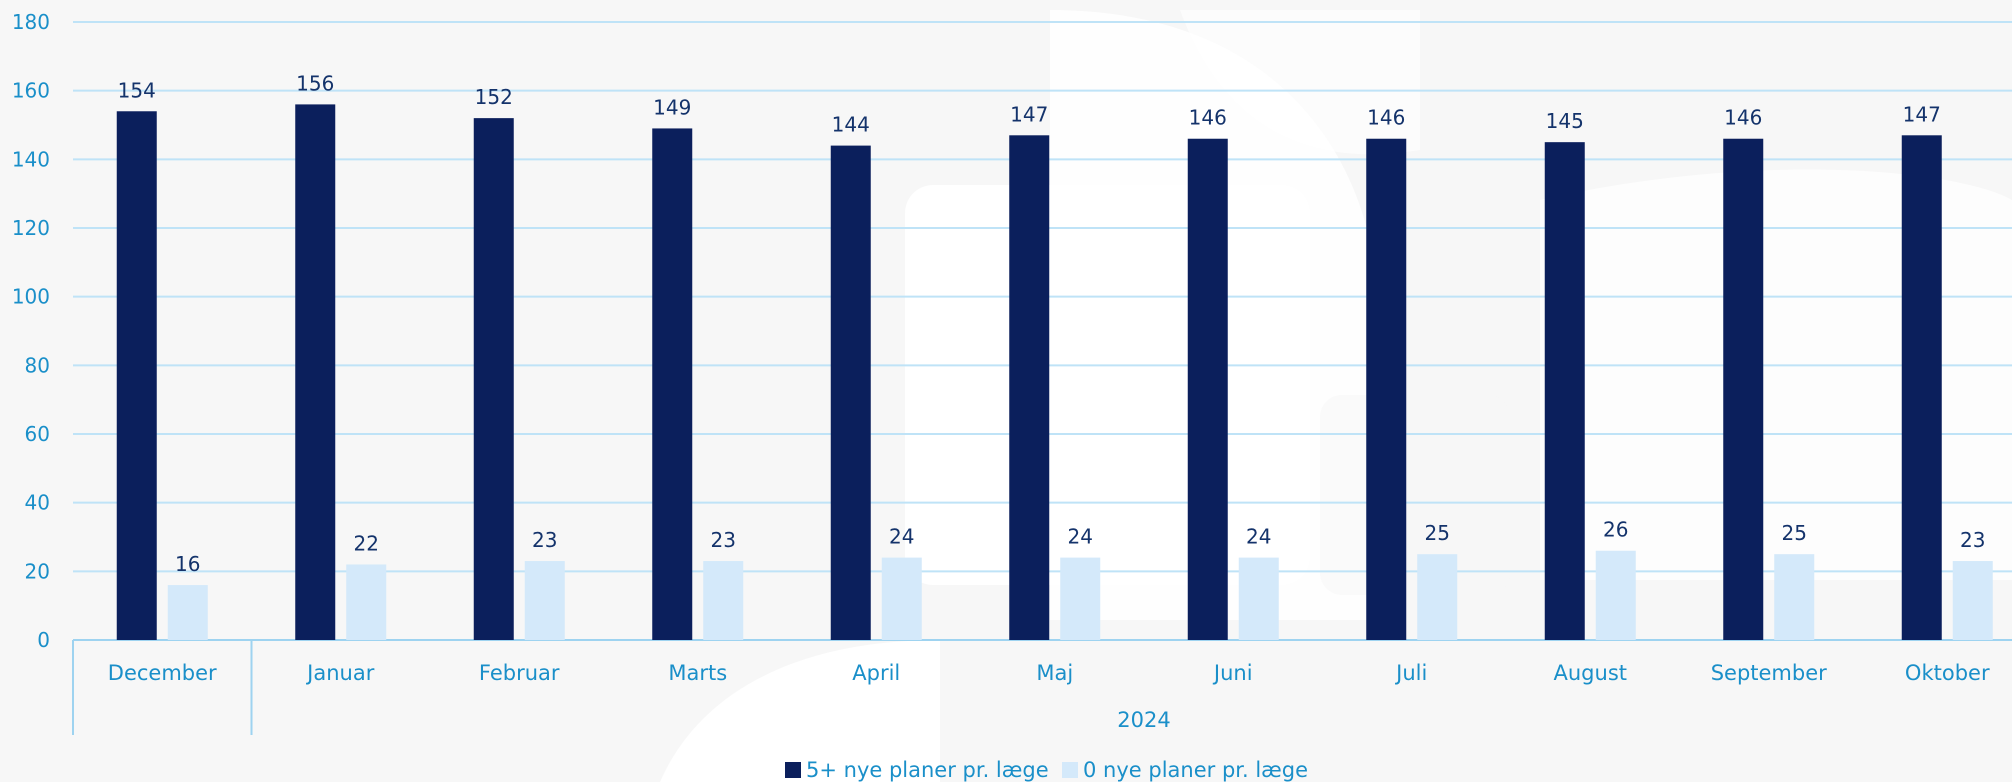 This screenshot has width=2012, height=782. I want to click on y-tick-label: 140, so click(31, 159).